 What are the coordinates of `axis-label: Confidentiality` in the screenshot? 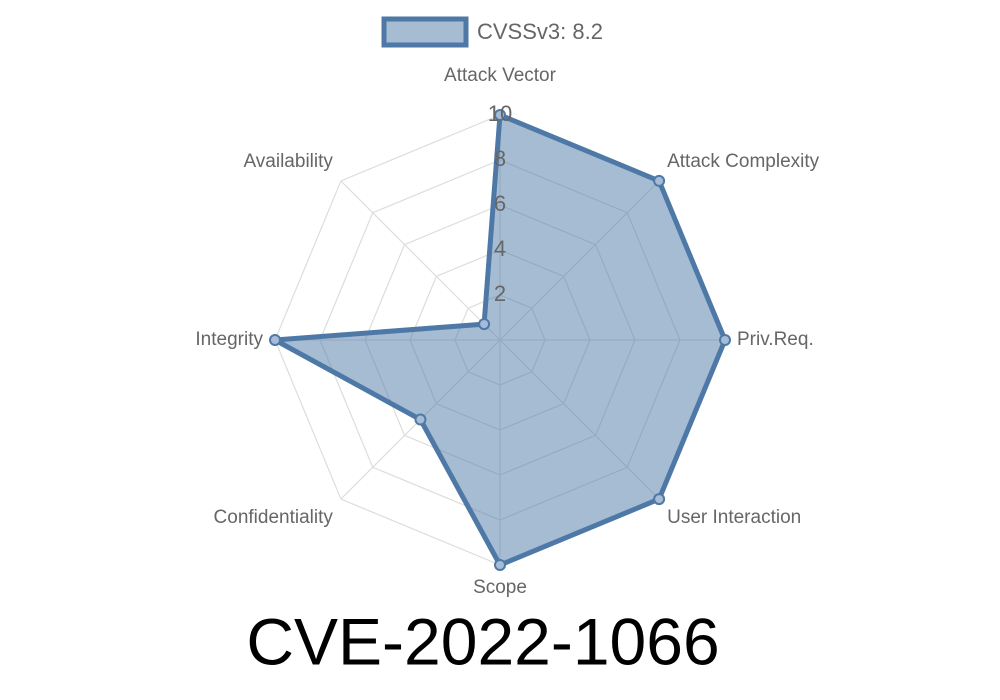 It's located at (274, 517).